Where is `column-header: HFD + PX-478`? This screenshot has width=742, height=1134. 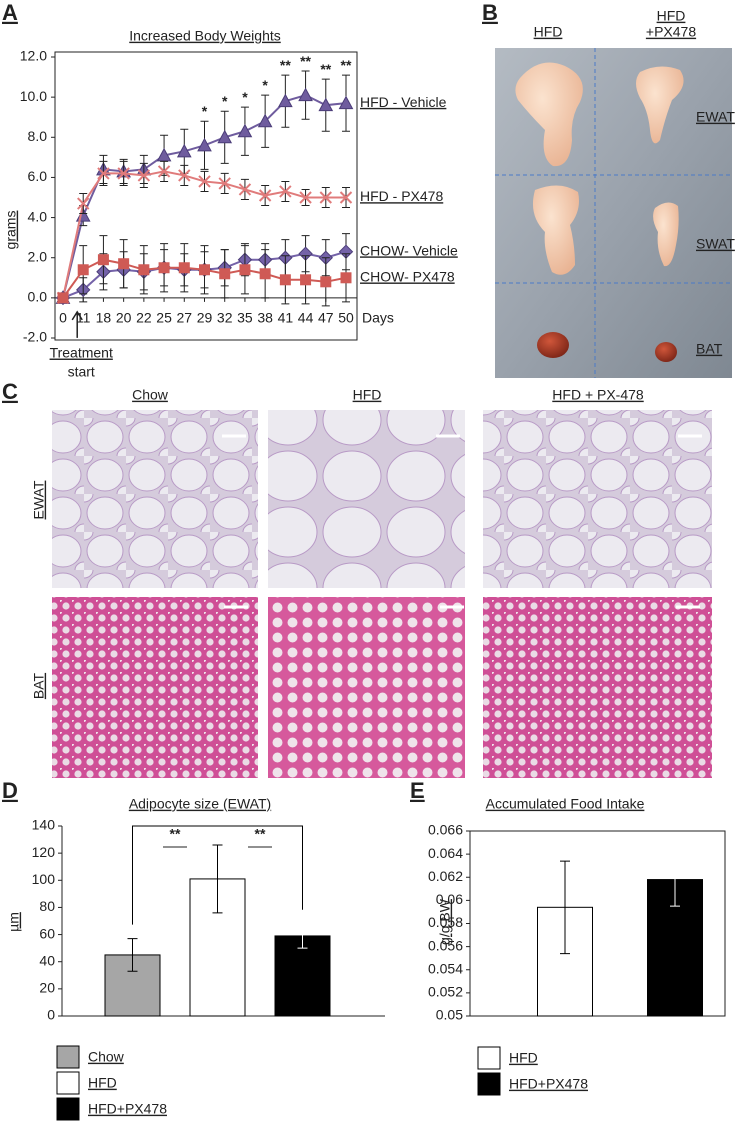 column-header: HFD + PX-478 is located at coordinates (598, 395).